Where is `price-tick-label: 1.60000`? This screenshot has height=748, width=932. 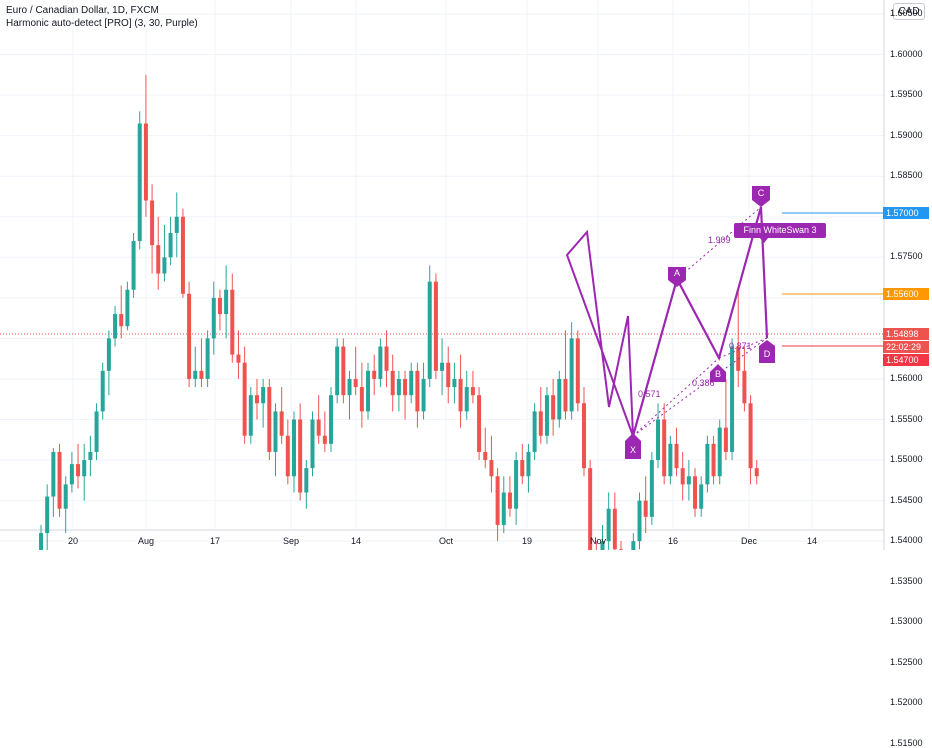 price-tick-label: 1.60000 is located at coordinates (906, 53).